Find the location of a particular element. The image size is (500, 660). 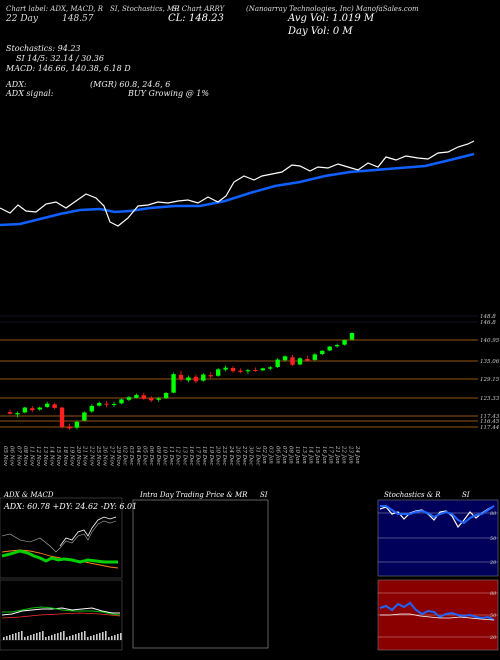

date-label: 05 Nov is located at coordinates (5, 456).